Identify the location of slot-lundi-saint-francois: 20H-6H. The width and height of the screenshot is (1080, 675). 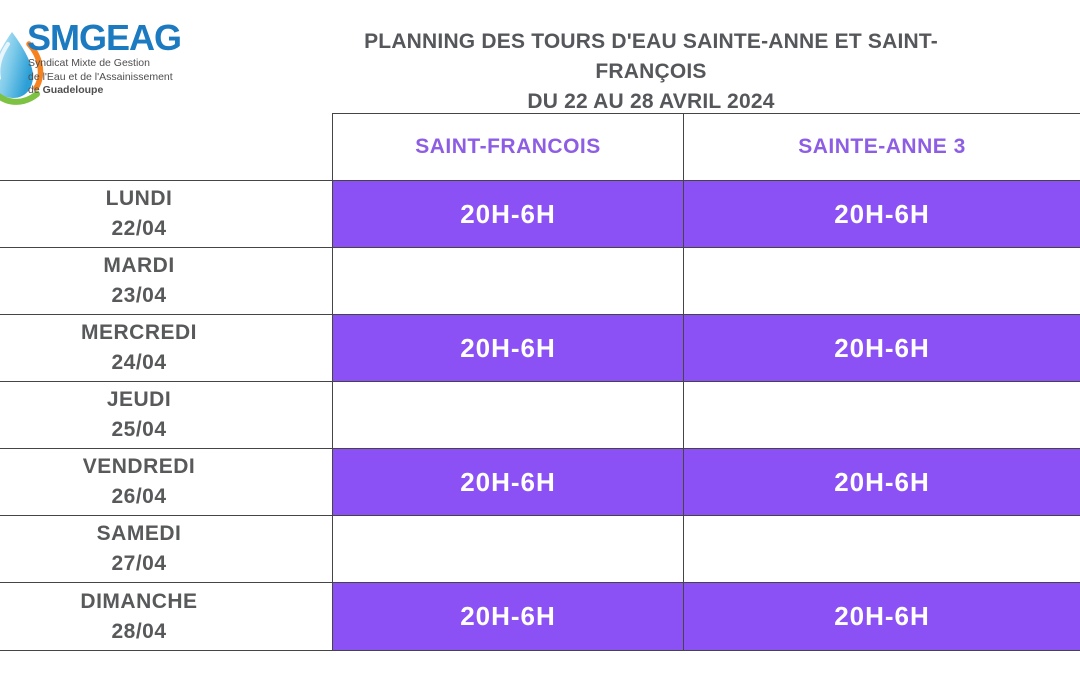
(507, 213).